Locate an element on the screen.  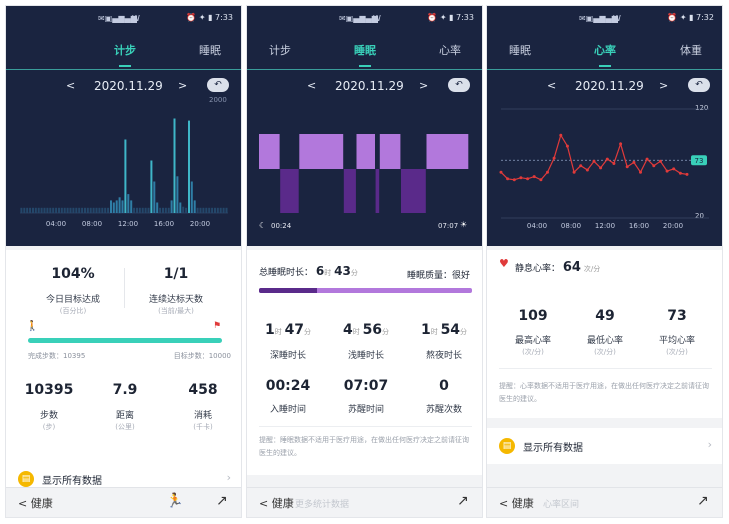
status-signal: ✉▣▄▆▄▆ is located at coordinates (358, 18).